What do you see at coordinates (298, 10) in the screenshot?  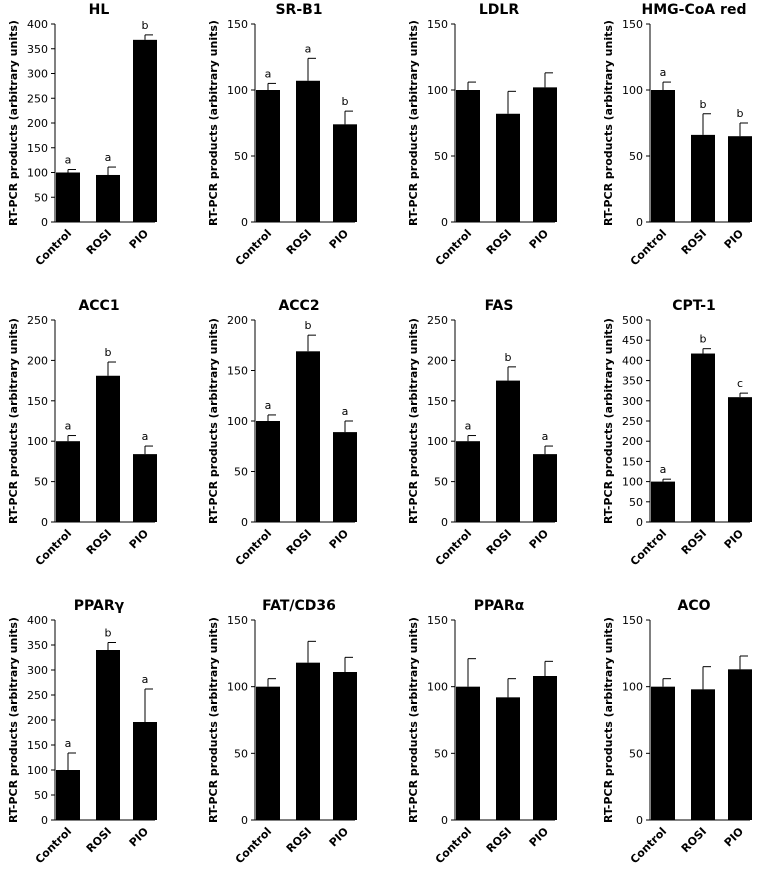 I see `chart-title: SR-B1` at bounding box center [298, 10].